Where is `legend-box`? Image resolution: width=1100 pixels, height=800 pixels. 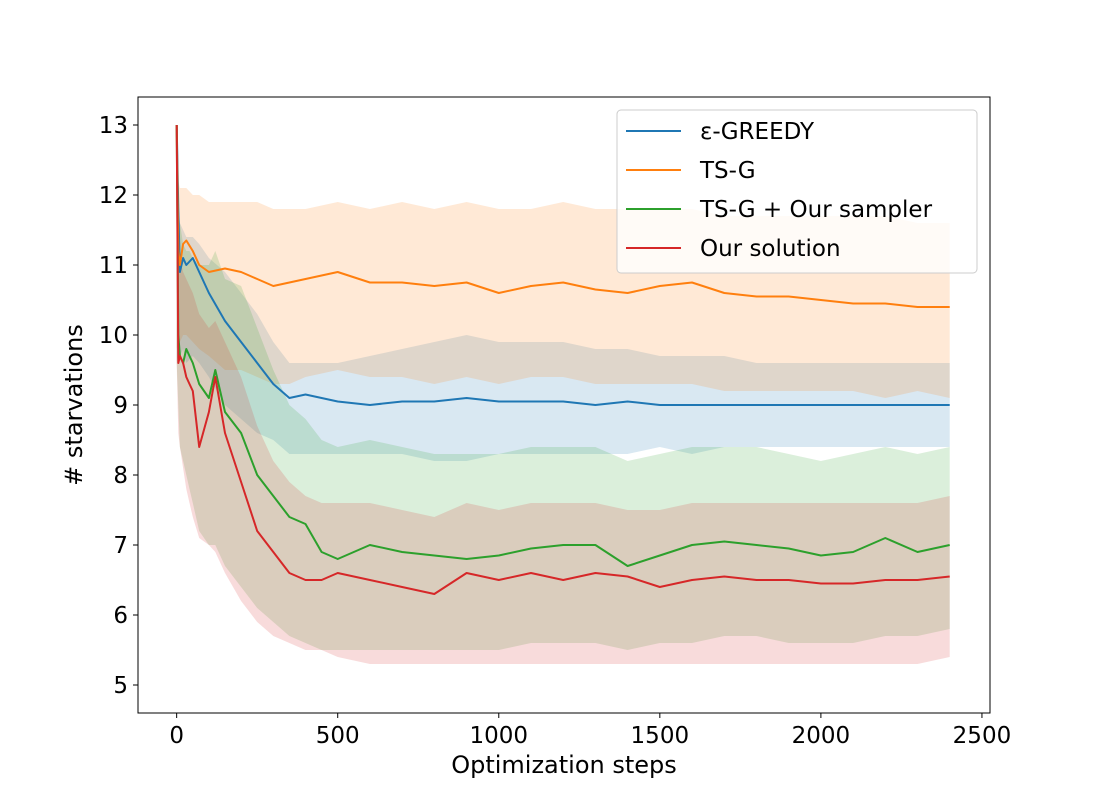 legend-box is located at coordinates (797, 191).